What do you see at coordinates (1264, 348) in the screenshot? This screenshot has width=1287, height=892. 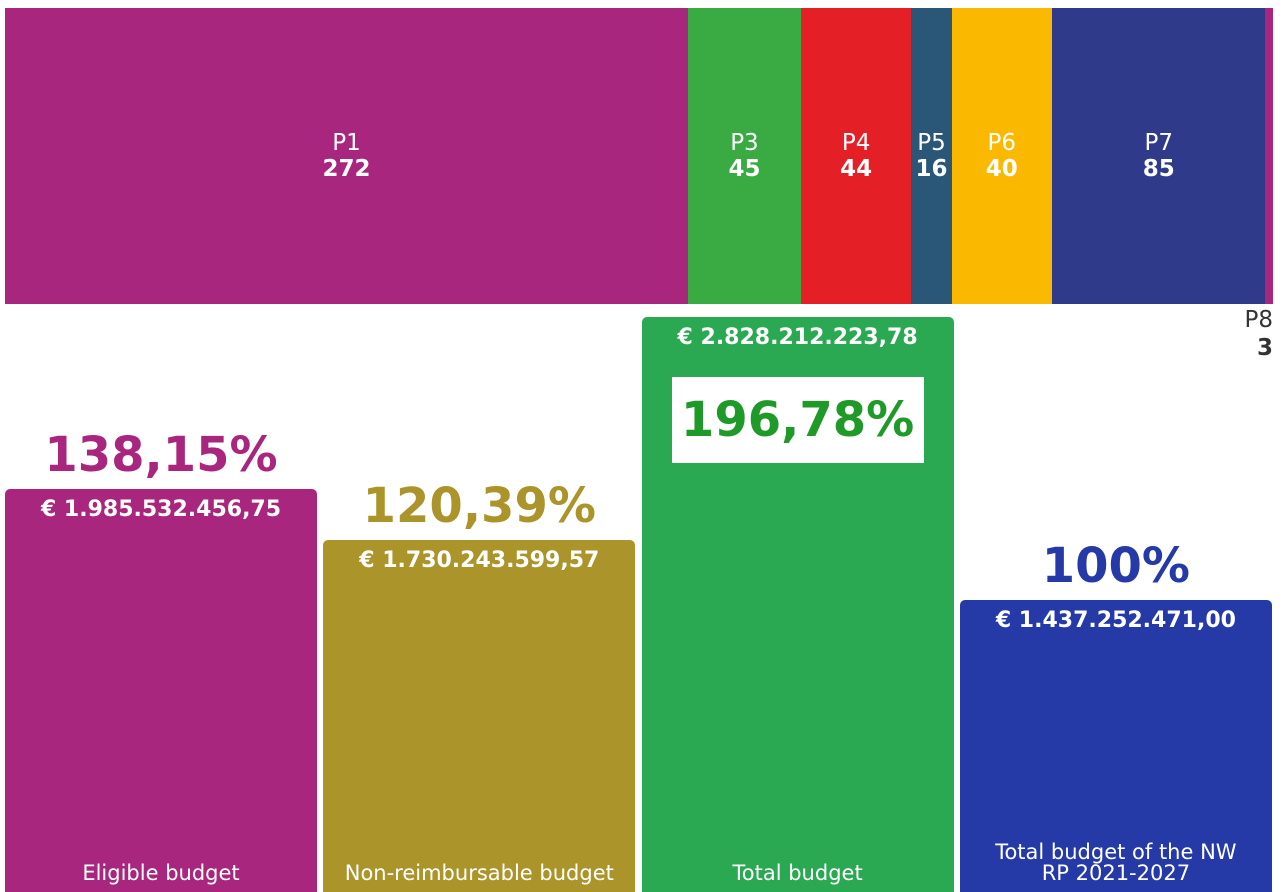 I see `segment-value: 3` at bounding box center [1264, 348].